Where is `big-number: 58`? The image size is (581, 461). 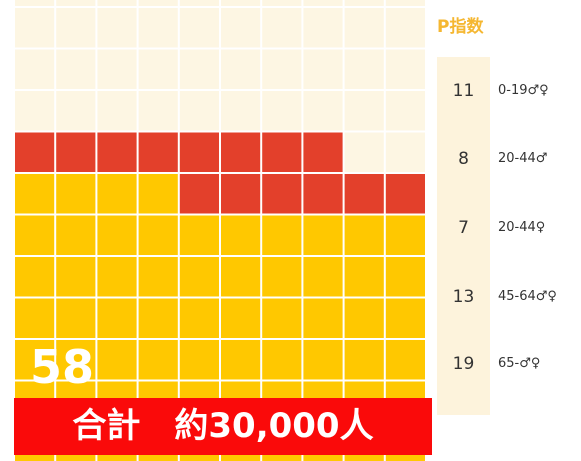 big-number: 58 is located at coordinates (62, 367).